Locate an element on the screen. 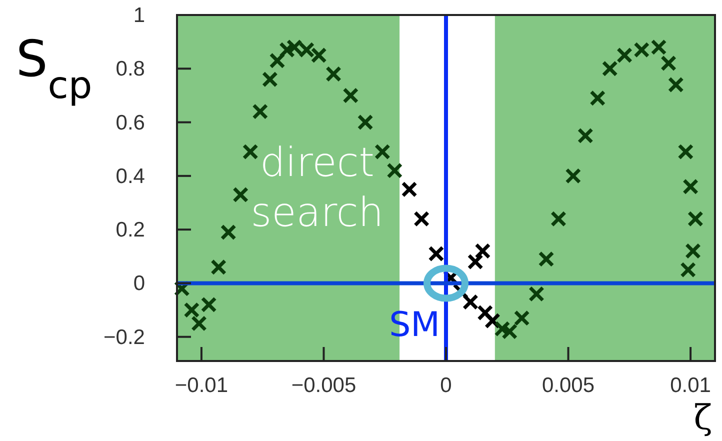  y-axis-title: S$_{cp}$ is located at coordinates (54, 68).